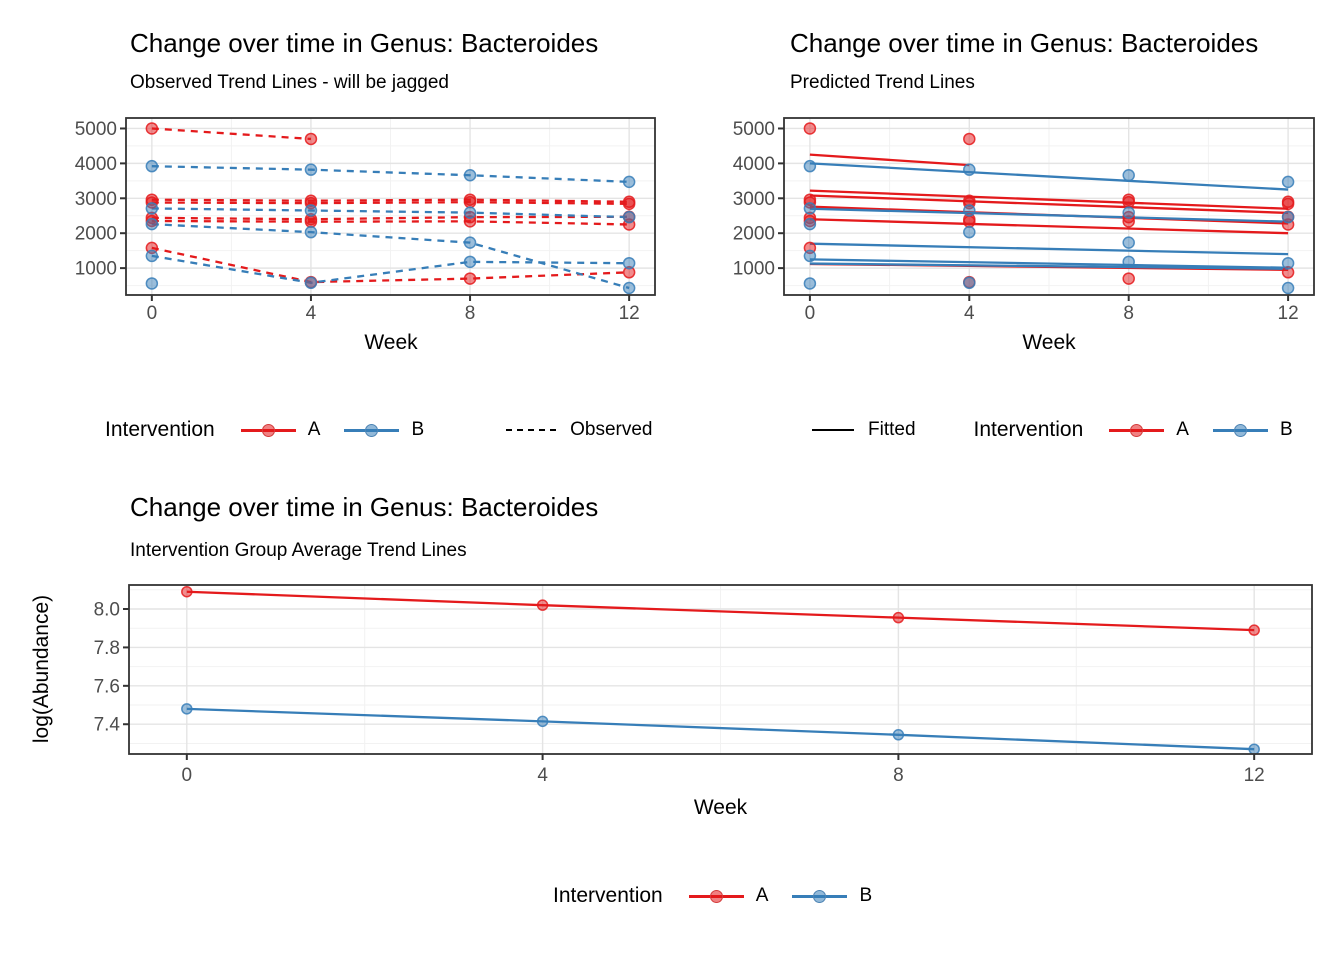  What do you see at coordinates (866, 895) in the screenshot?
I see `average-legend-label-b: B` at bounding box center [866, 895].